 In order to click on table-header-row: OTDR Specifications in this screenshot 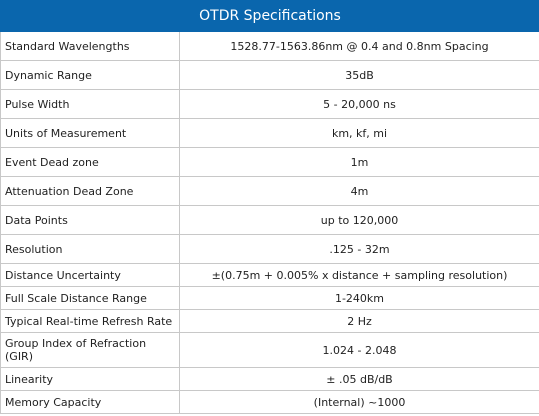, I will do `click(269, 16)`.